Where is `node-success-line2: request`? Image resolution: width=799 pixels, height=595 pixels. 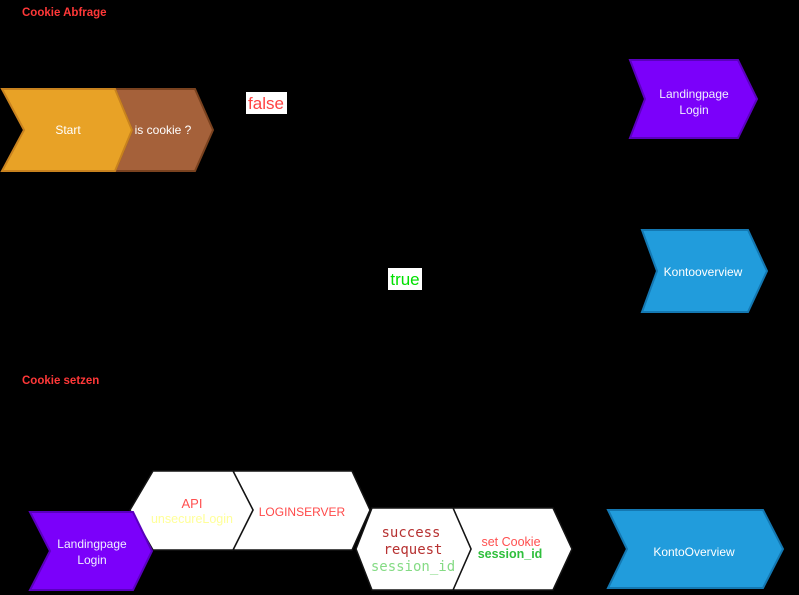 node-success-line2: request is located at coordinates (412, 550).